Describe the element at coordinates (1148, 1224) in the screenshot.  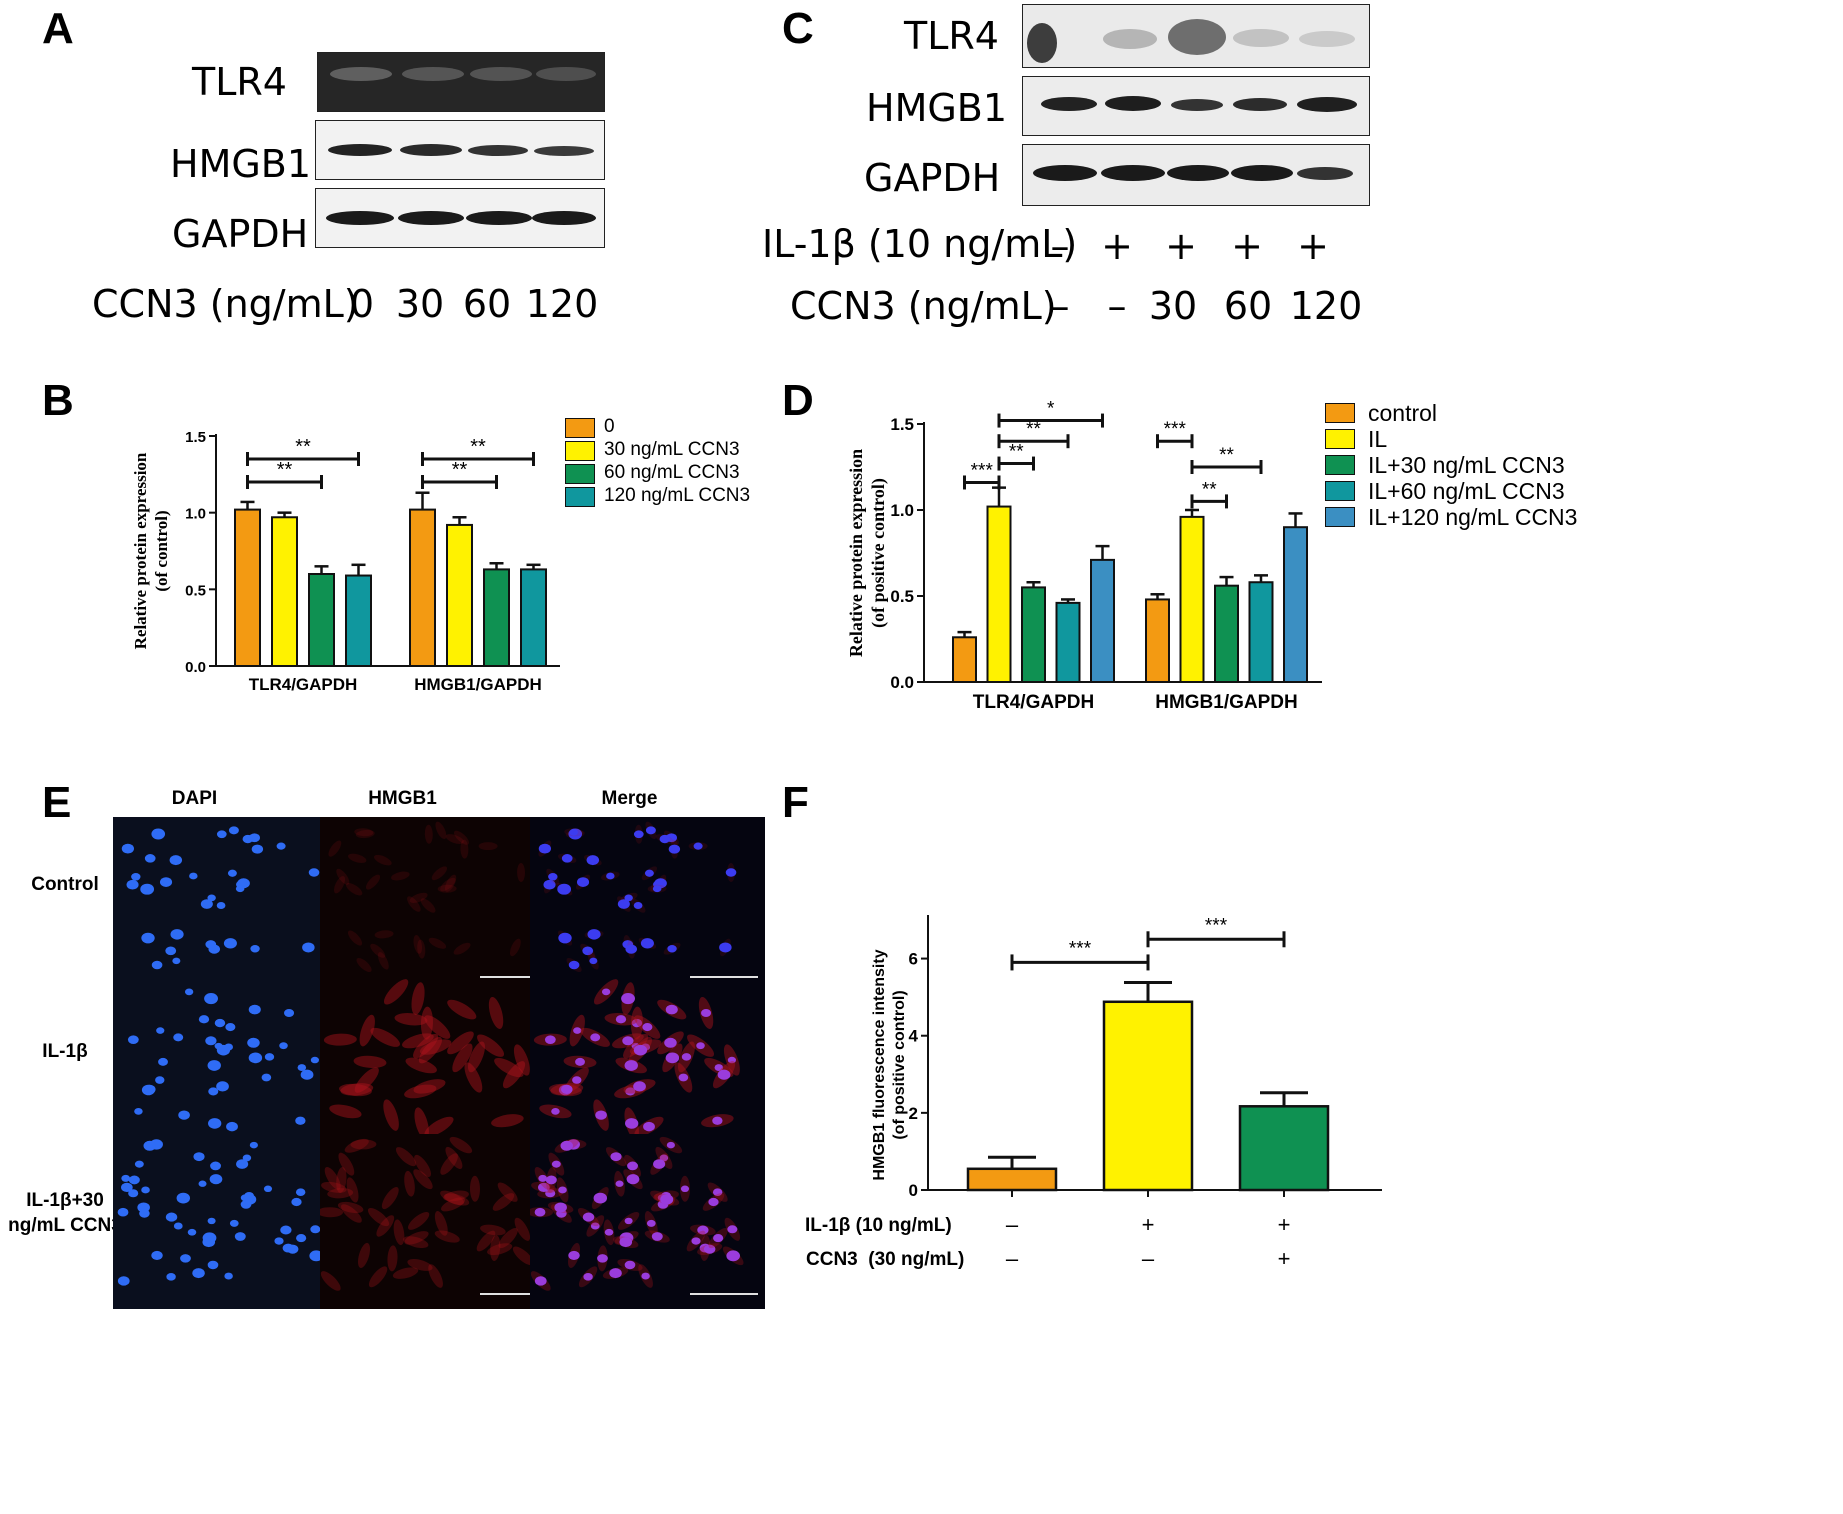
I see `chart-f-row-value: +` at that location.